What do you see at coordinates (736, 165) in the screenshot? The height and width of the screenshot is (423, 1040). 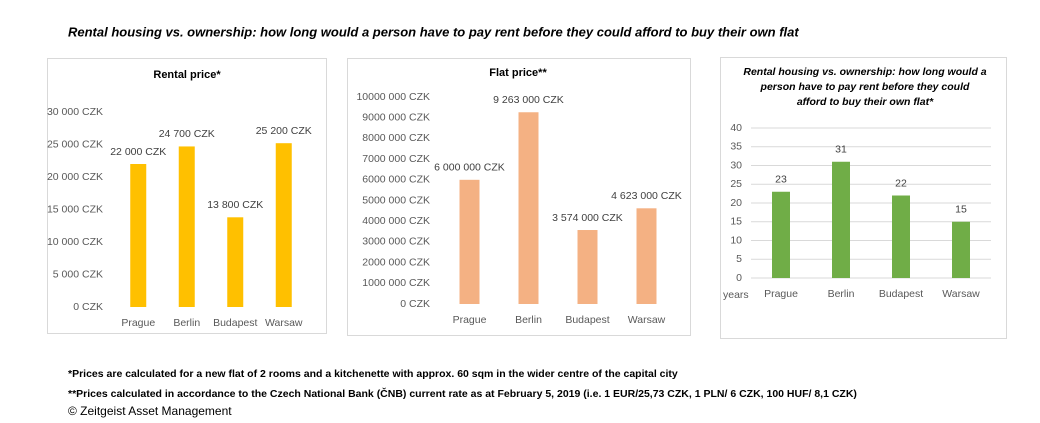 I see `y-tick-label: 30` at bounding box center [736, 165].